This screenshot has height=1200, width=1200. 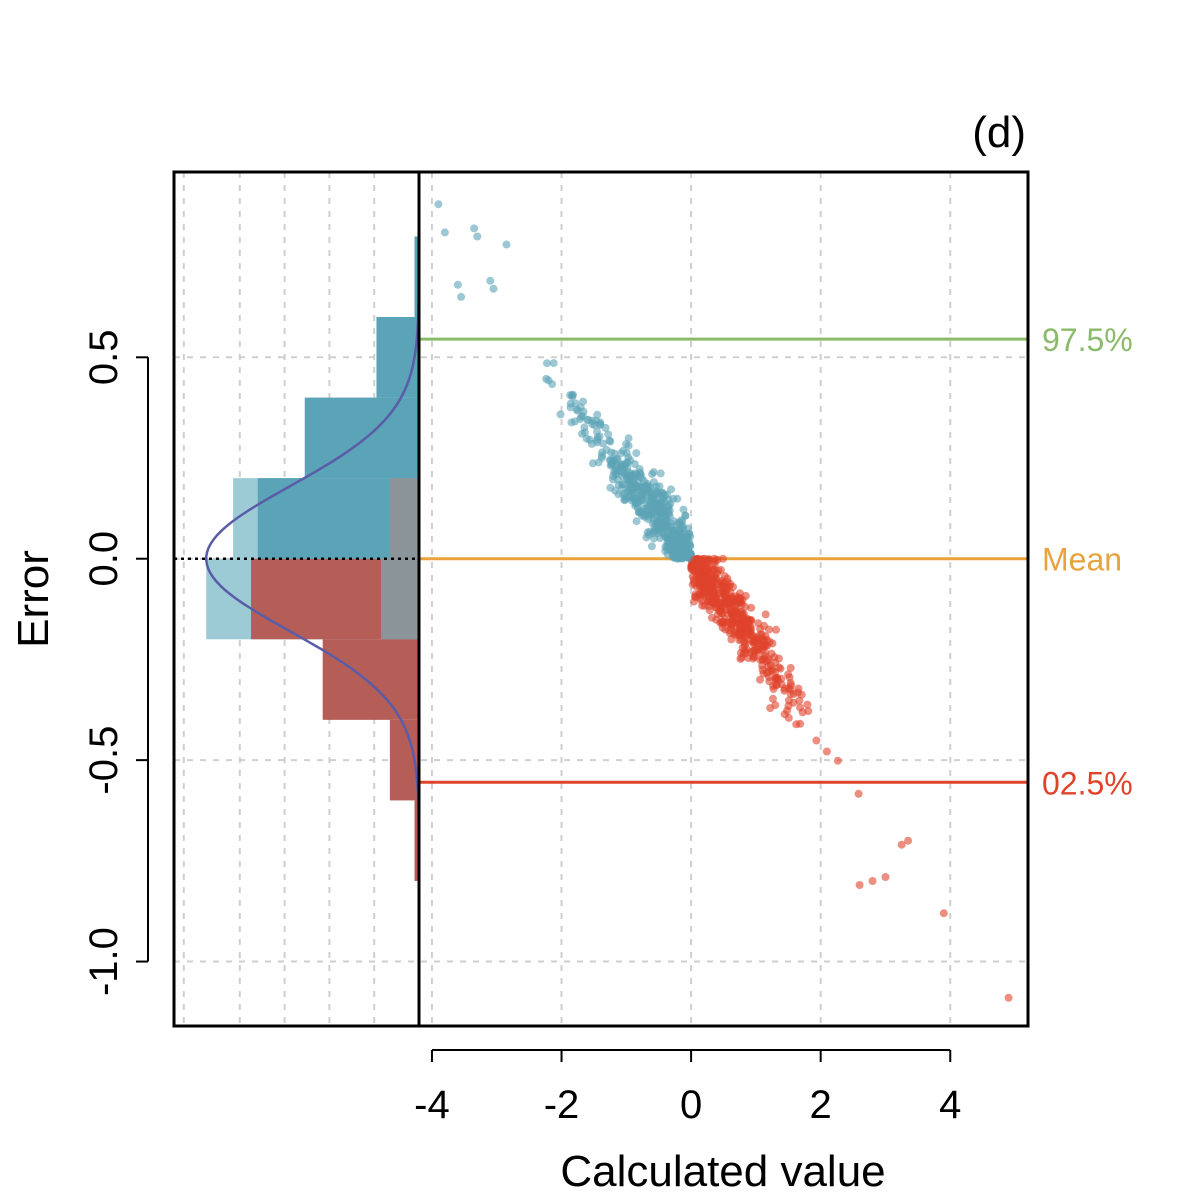 I want to click on y-tick-label: -1.0, so click(x=104, y=961).